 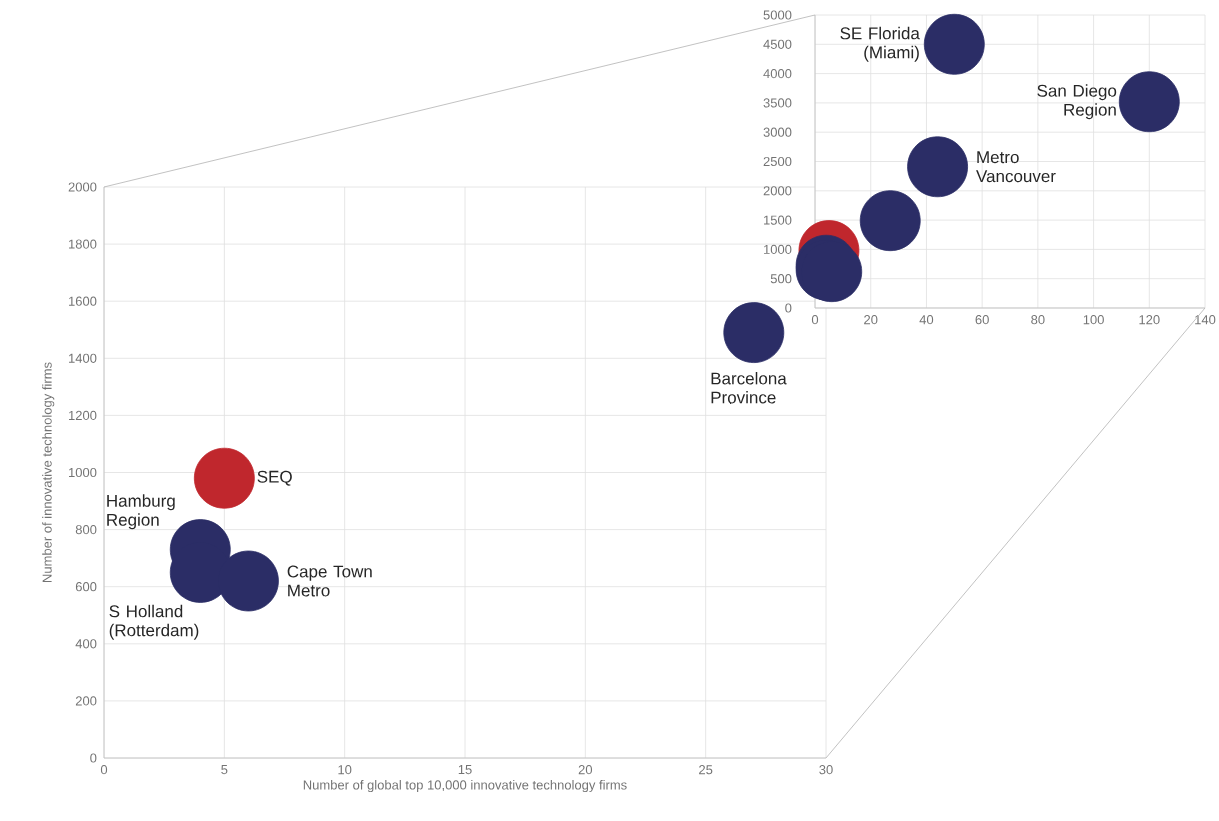 What do you see at coordinates (777, 103) in the screenshot?
I see `y-tick-label: 3500` at bounding box center [777, 103].